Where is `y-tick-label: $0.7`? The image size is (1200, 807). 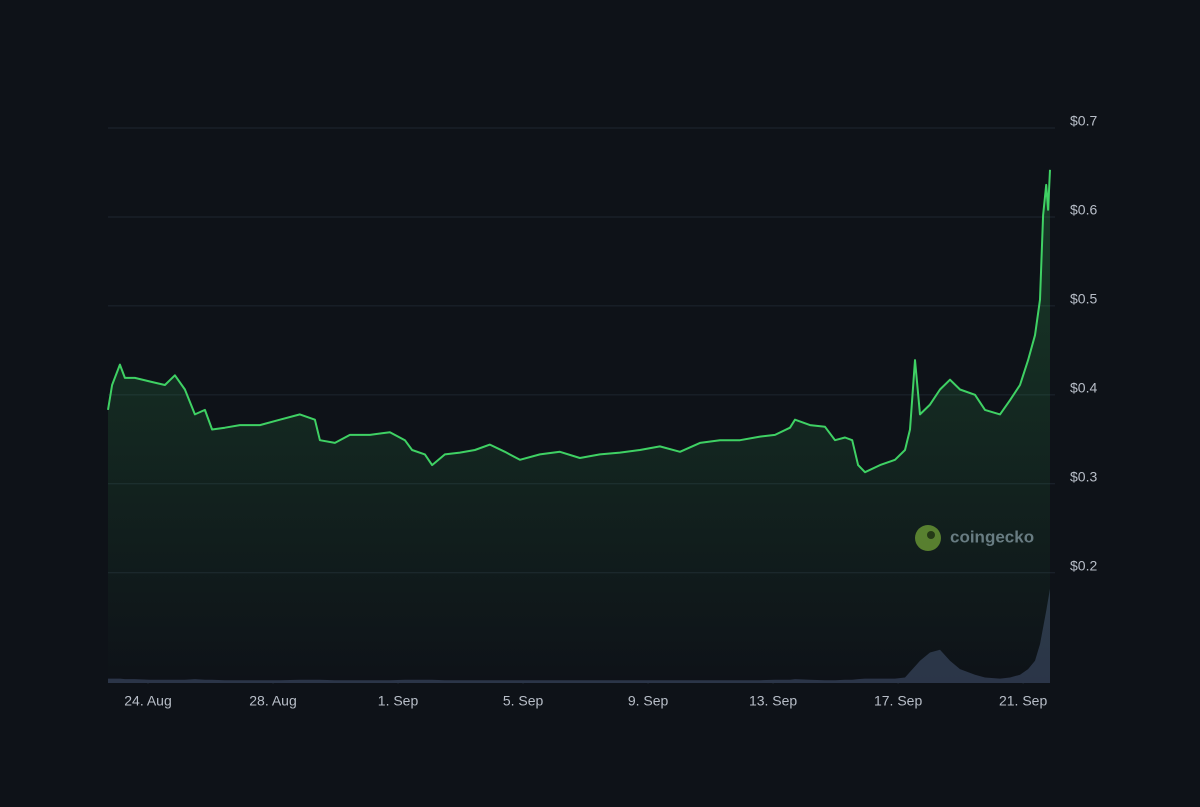 y-tick-label: $0.7 is located at coordinates (1083, 121).